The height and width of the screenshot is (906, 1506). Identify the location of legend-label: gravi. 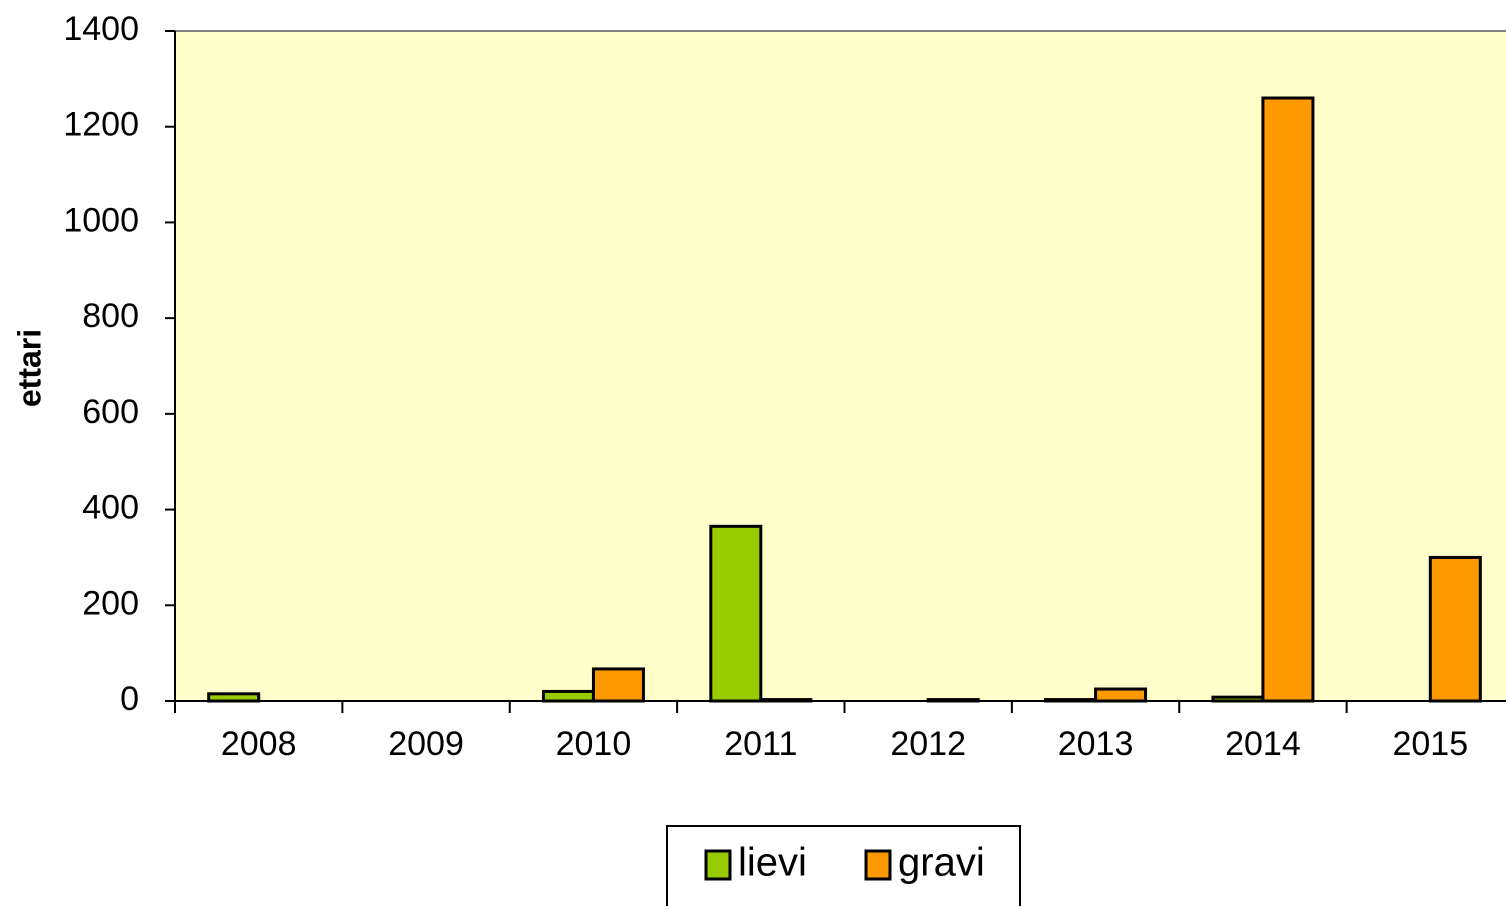
(941, 863).